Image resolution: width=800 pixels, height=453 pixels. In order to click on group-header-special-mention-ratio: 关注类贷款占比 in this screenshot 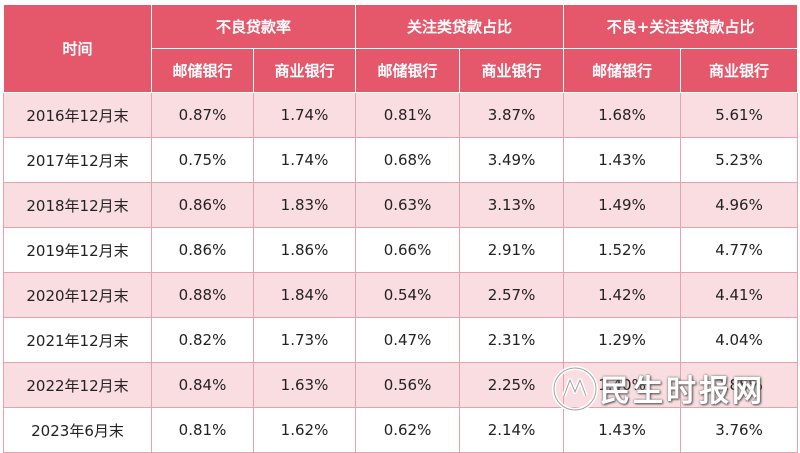, I will do `click(460, 26)`.